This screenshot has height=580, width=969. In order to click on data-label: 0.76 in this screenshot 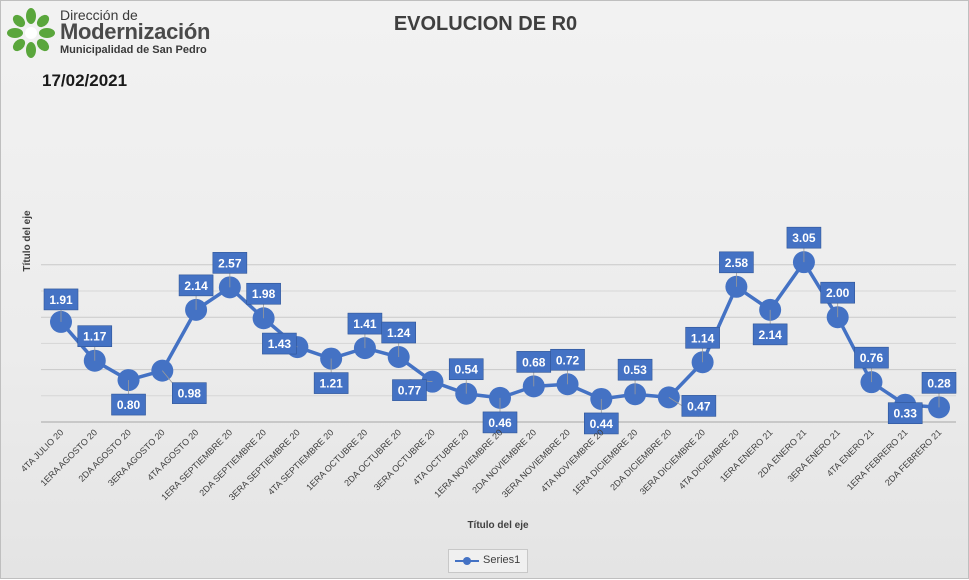, I will do `click(871, 364)`.